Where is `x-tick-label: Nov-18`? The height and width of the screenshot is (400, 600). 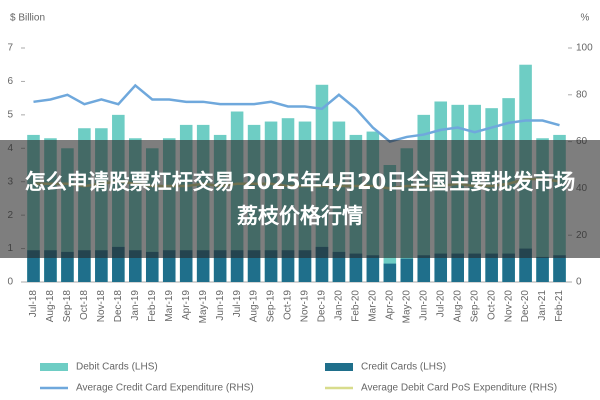 x-tick-label: Nov-18 is located at coordinates (101, 306).